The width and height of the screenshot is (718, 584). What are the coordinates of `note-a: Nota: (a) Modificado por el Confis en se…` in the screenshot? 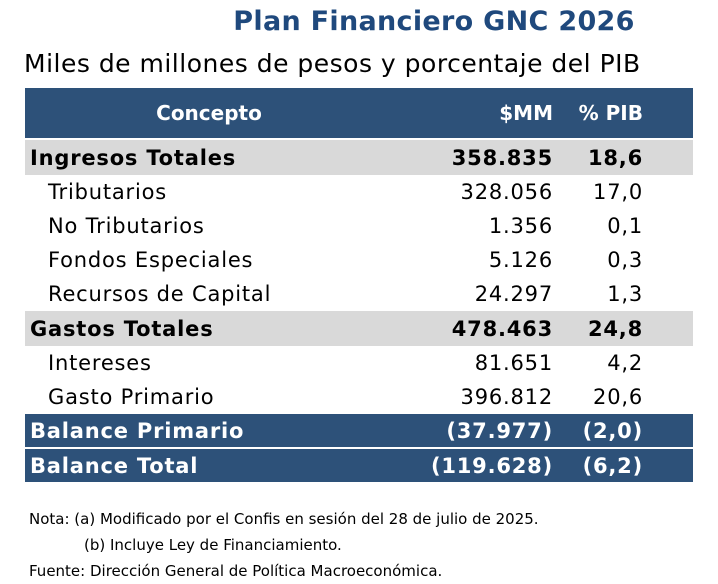 It's located at (284, 519).